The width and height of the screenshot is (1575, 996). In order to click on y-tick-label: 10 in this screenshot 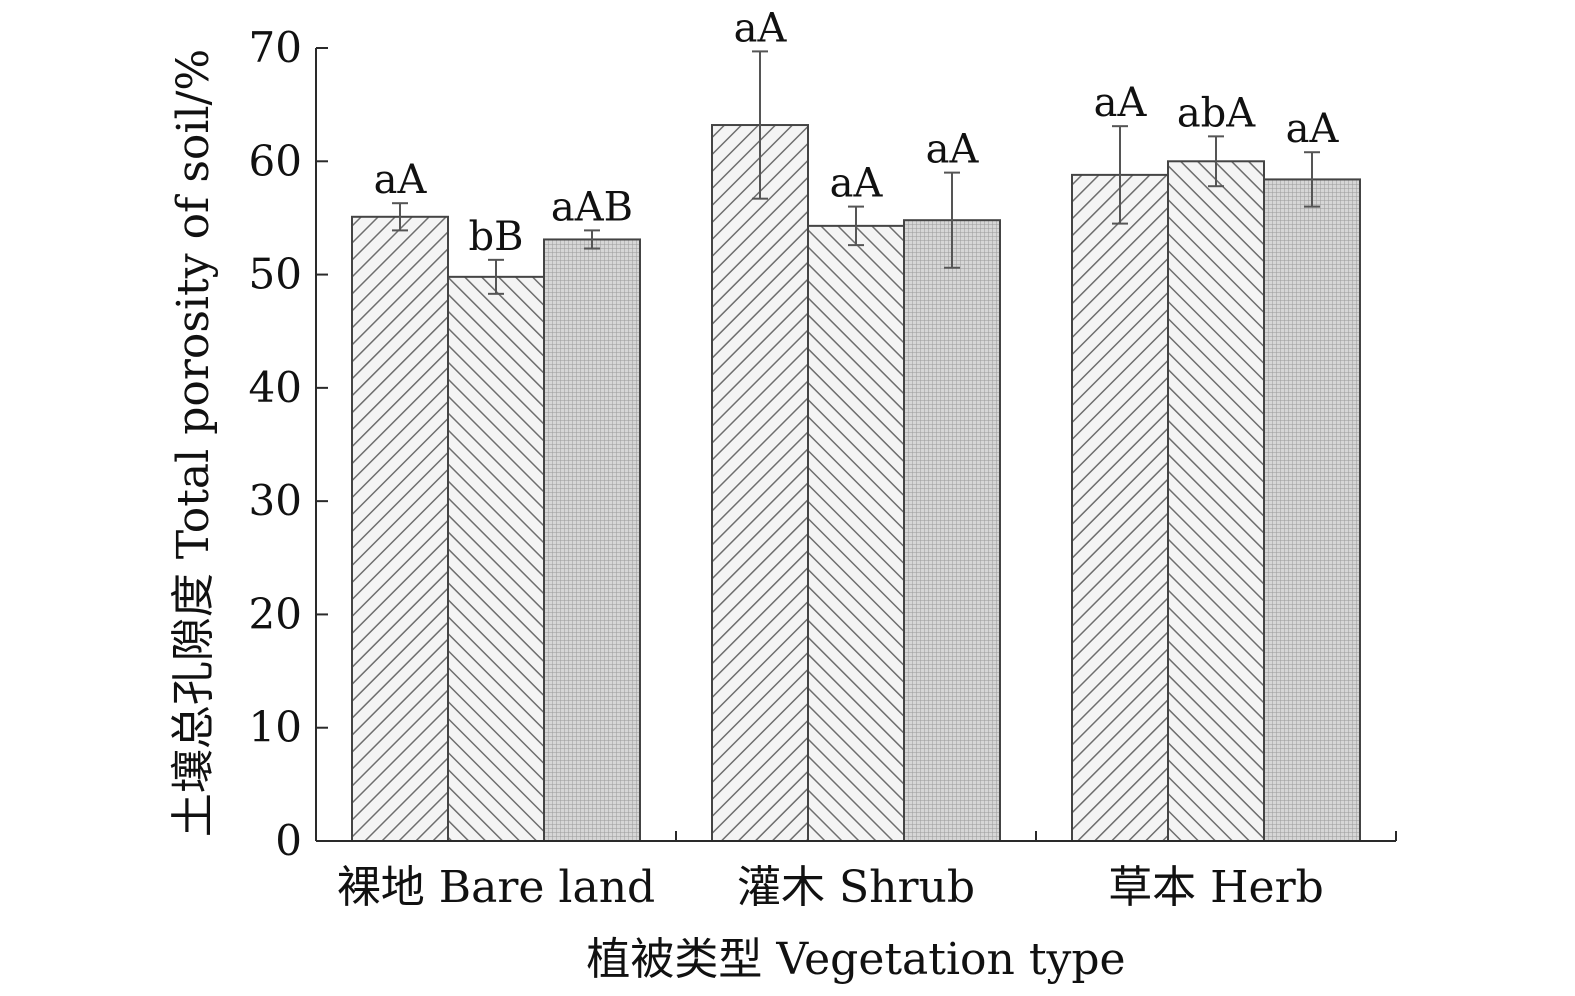, I will do `click(275, 727)`.